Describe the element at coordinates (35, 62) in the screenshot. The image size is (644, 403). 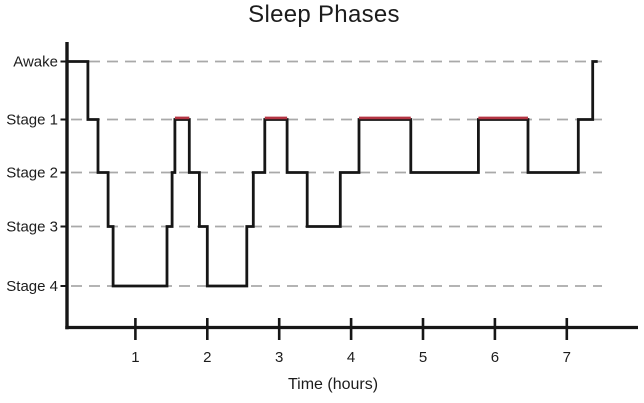
I see `y-stage-label: Awake` at that location.